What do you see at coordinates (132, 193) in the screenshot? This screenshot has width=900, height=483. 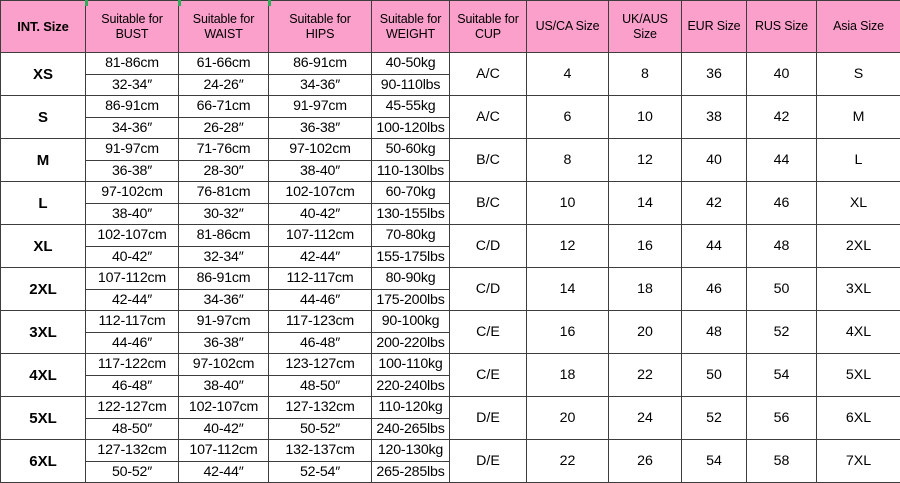 I see `cell-bust-cm: 97-102cm` at bounding box center [132, 193].